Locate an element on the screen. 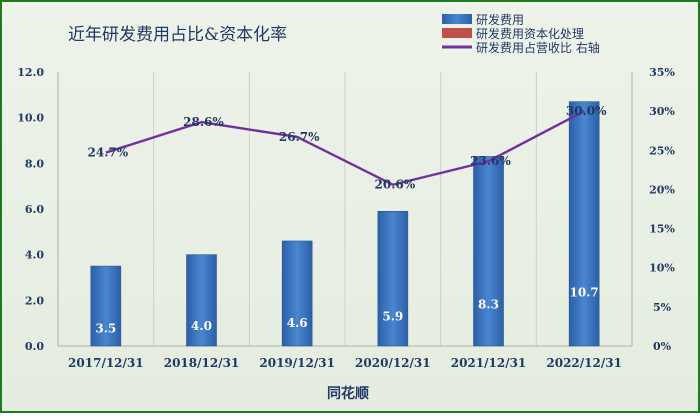 This screenshot has height=416, width=700. y-right-tick-label: 35% is located at coordinates (662, 72).